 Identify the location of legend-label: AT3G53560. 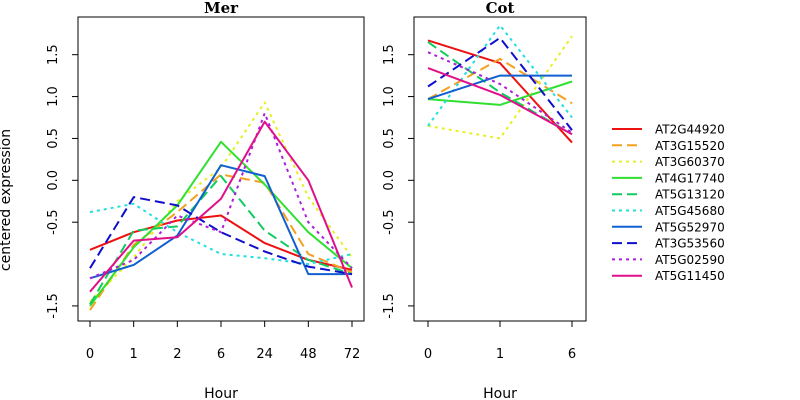
(690, 244).